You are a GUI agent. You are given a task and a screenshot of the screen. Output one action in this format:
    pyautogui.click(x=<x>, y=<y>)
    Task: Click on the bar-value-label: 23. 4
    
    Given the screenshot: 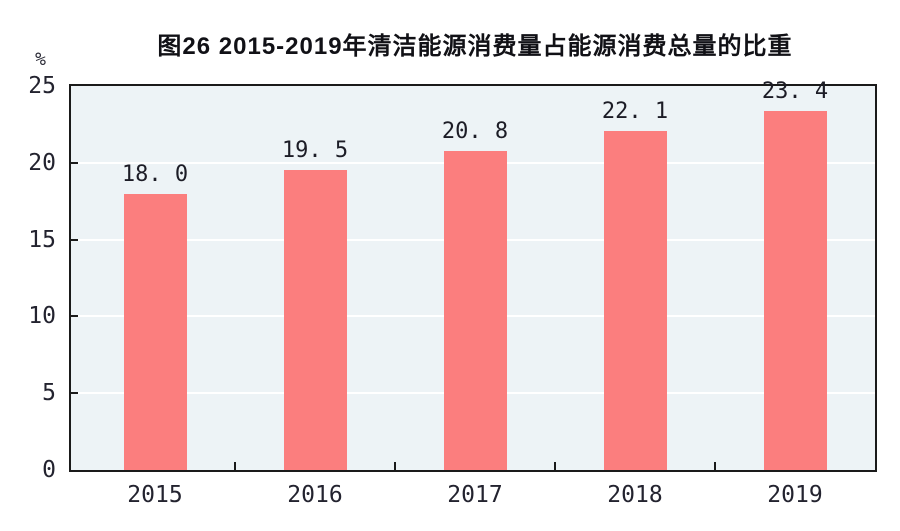 What is the action you would take?
    pyautogui.click(x=795, y=91)
    